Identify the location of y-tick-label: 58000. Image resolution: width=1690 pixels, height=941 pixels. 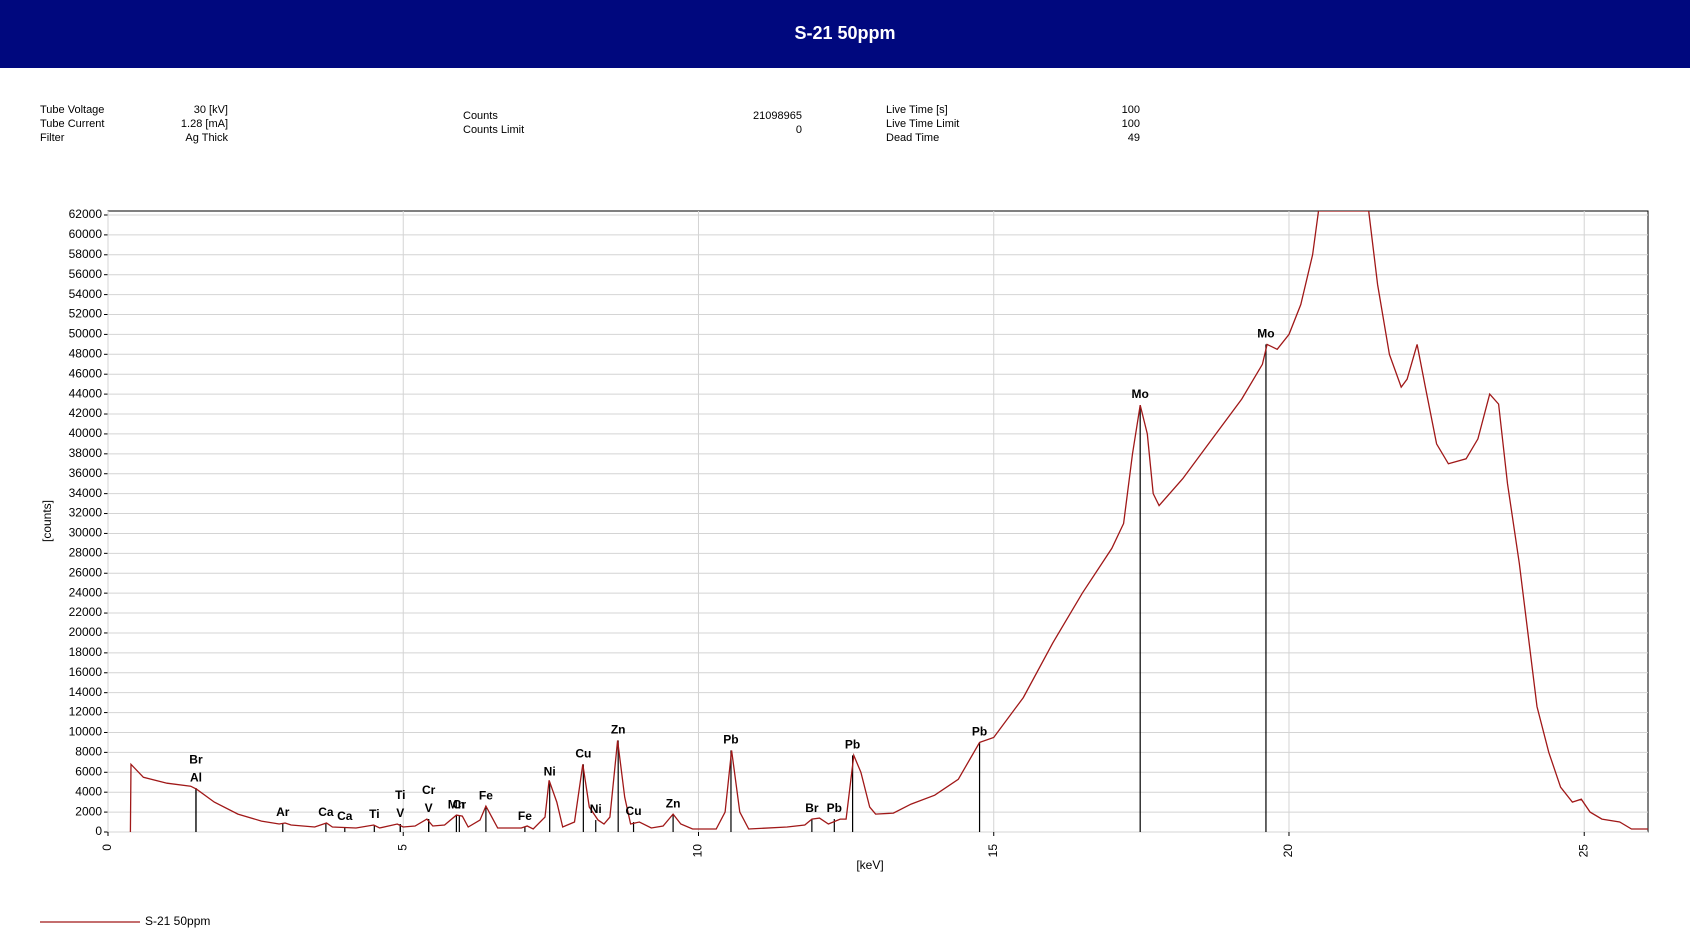
(86, 254).